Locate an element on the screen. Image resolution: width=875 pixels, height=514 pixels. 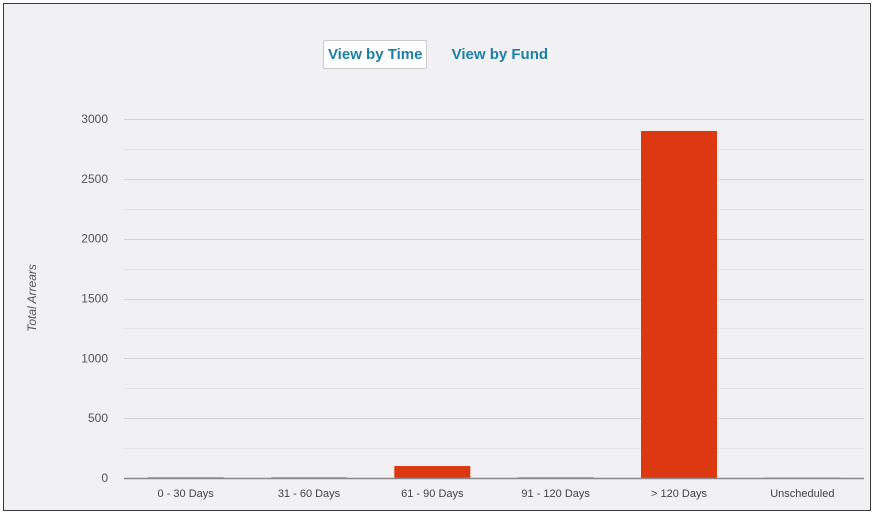
x-tick-label: > 120 Days is located at coordinates (679, 494).